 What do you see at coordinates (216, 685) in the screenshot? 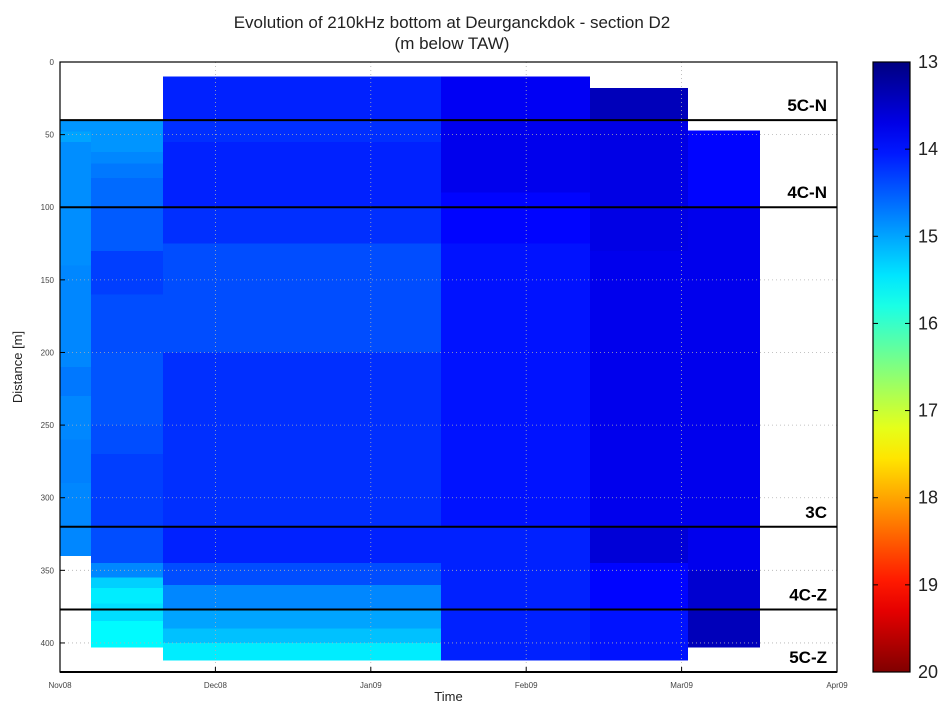
I see `x-tick-label: Dec08` at bounding box center [216, 685].